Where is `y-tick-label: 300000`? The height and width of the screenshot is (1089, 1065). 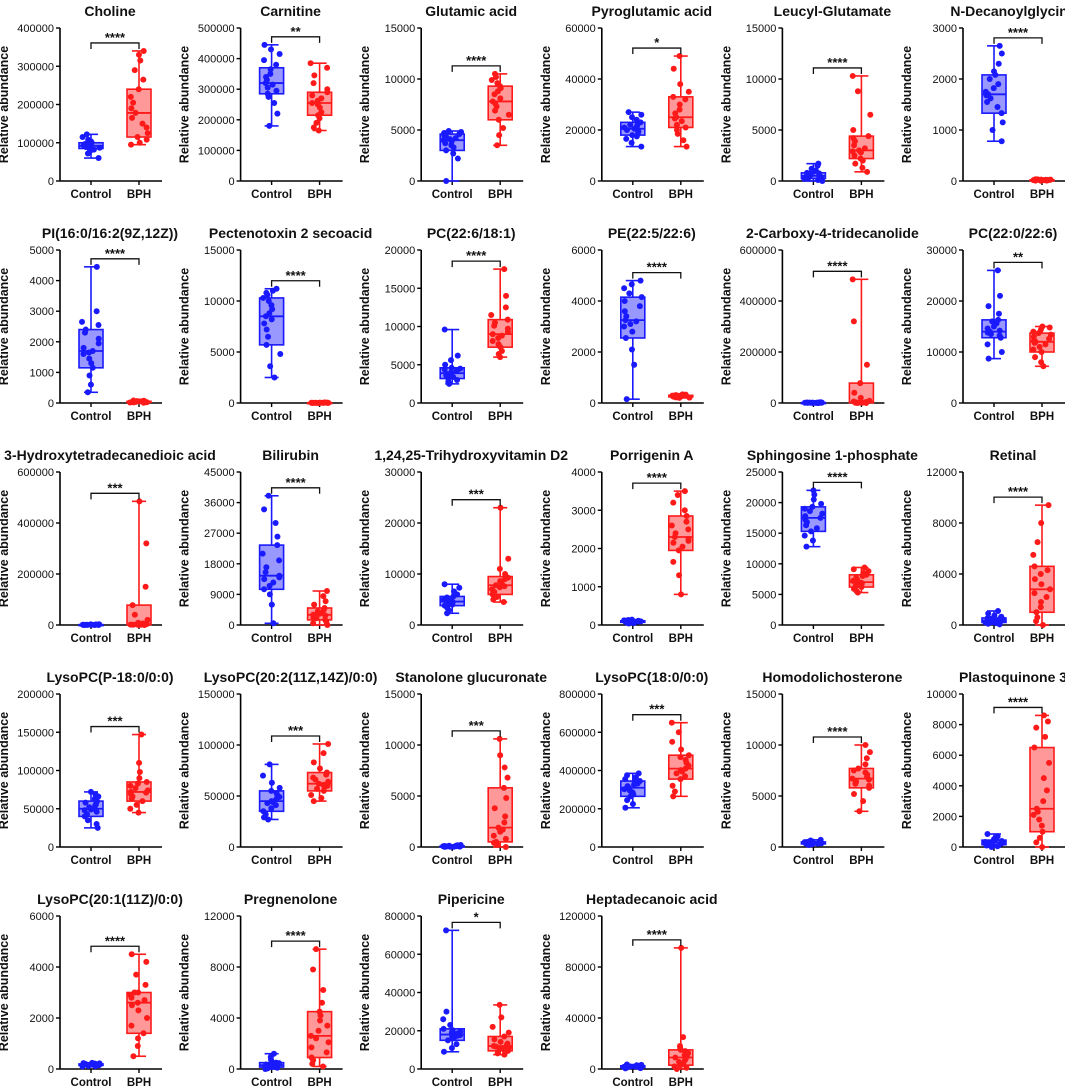 y-tick-label: 300000 is located at coordinates (35, 67).